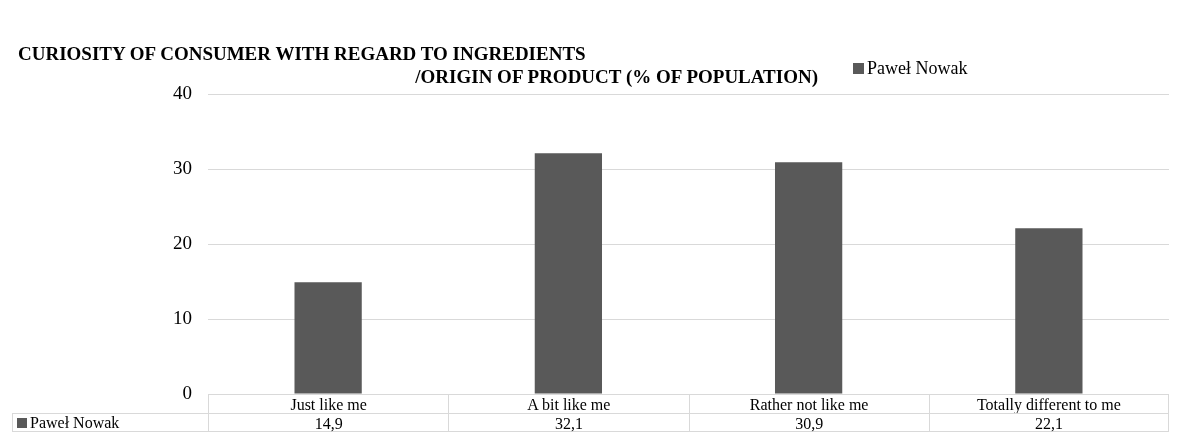 This screenshot has height=434, width=1183. What do you see at coordinates (187, 392) in the screenshot?
I see `y-tick-label: 0` at bounding box center [187, 392].